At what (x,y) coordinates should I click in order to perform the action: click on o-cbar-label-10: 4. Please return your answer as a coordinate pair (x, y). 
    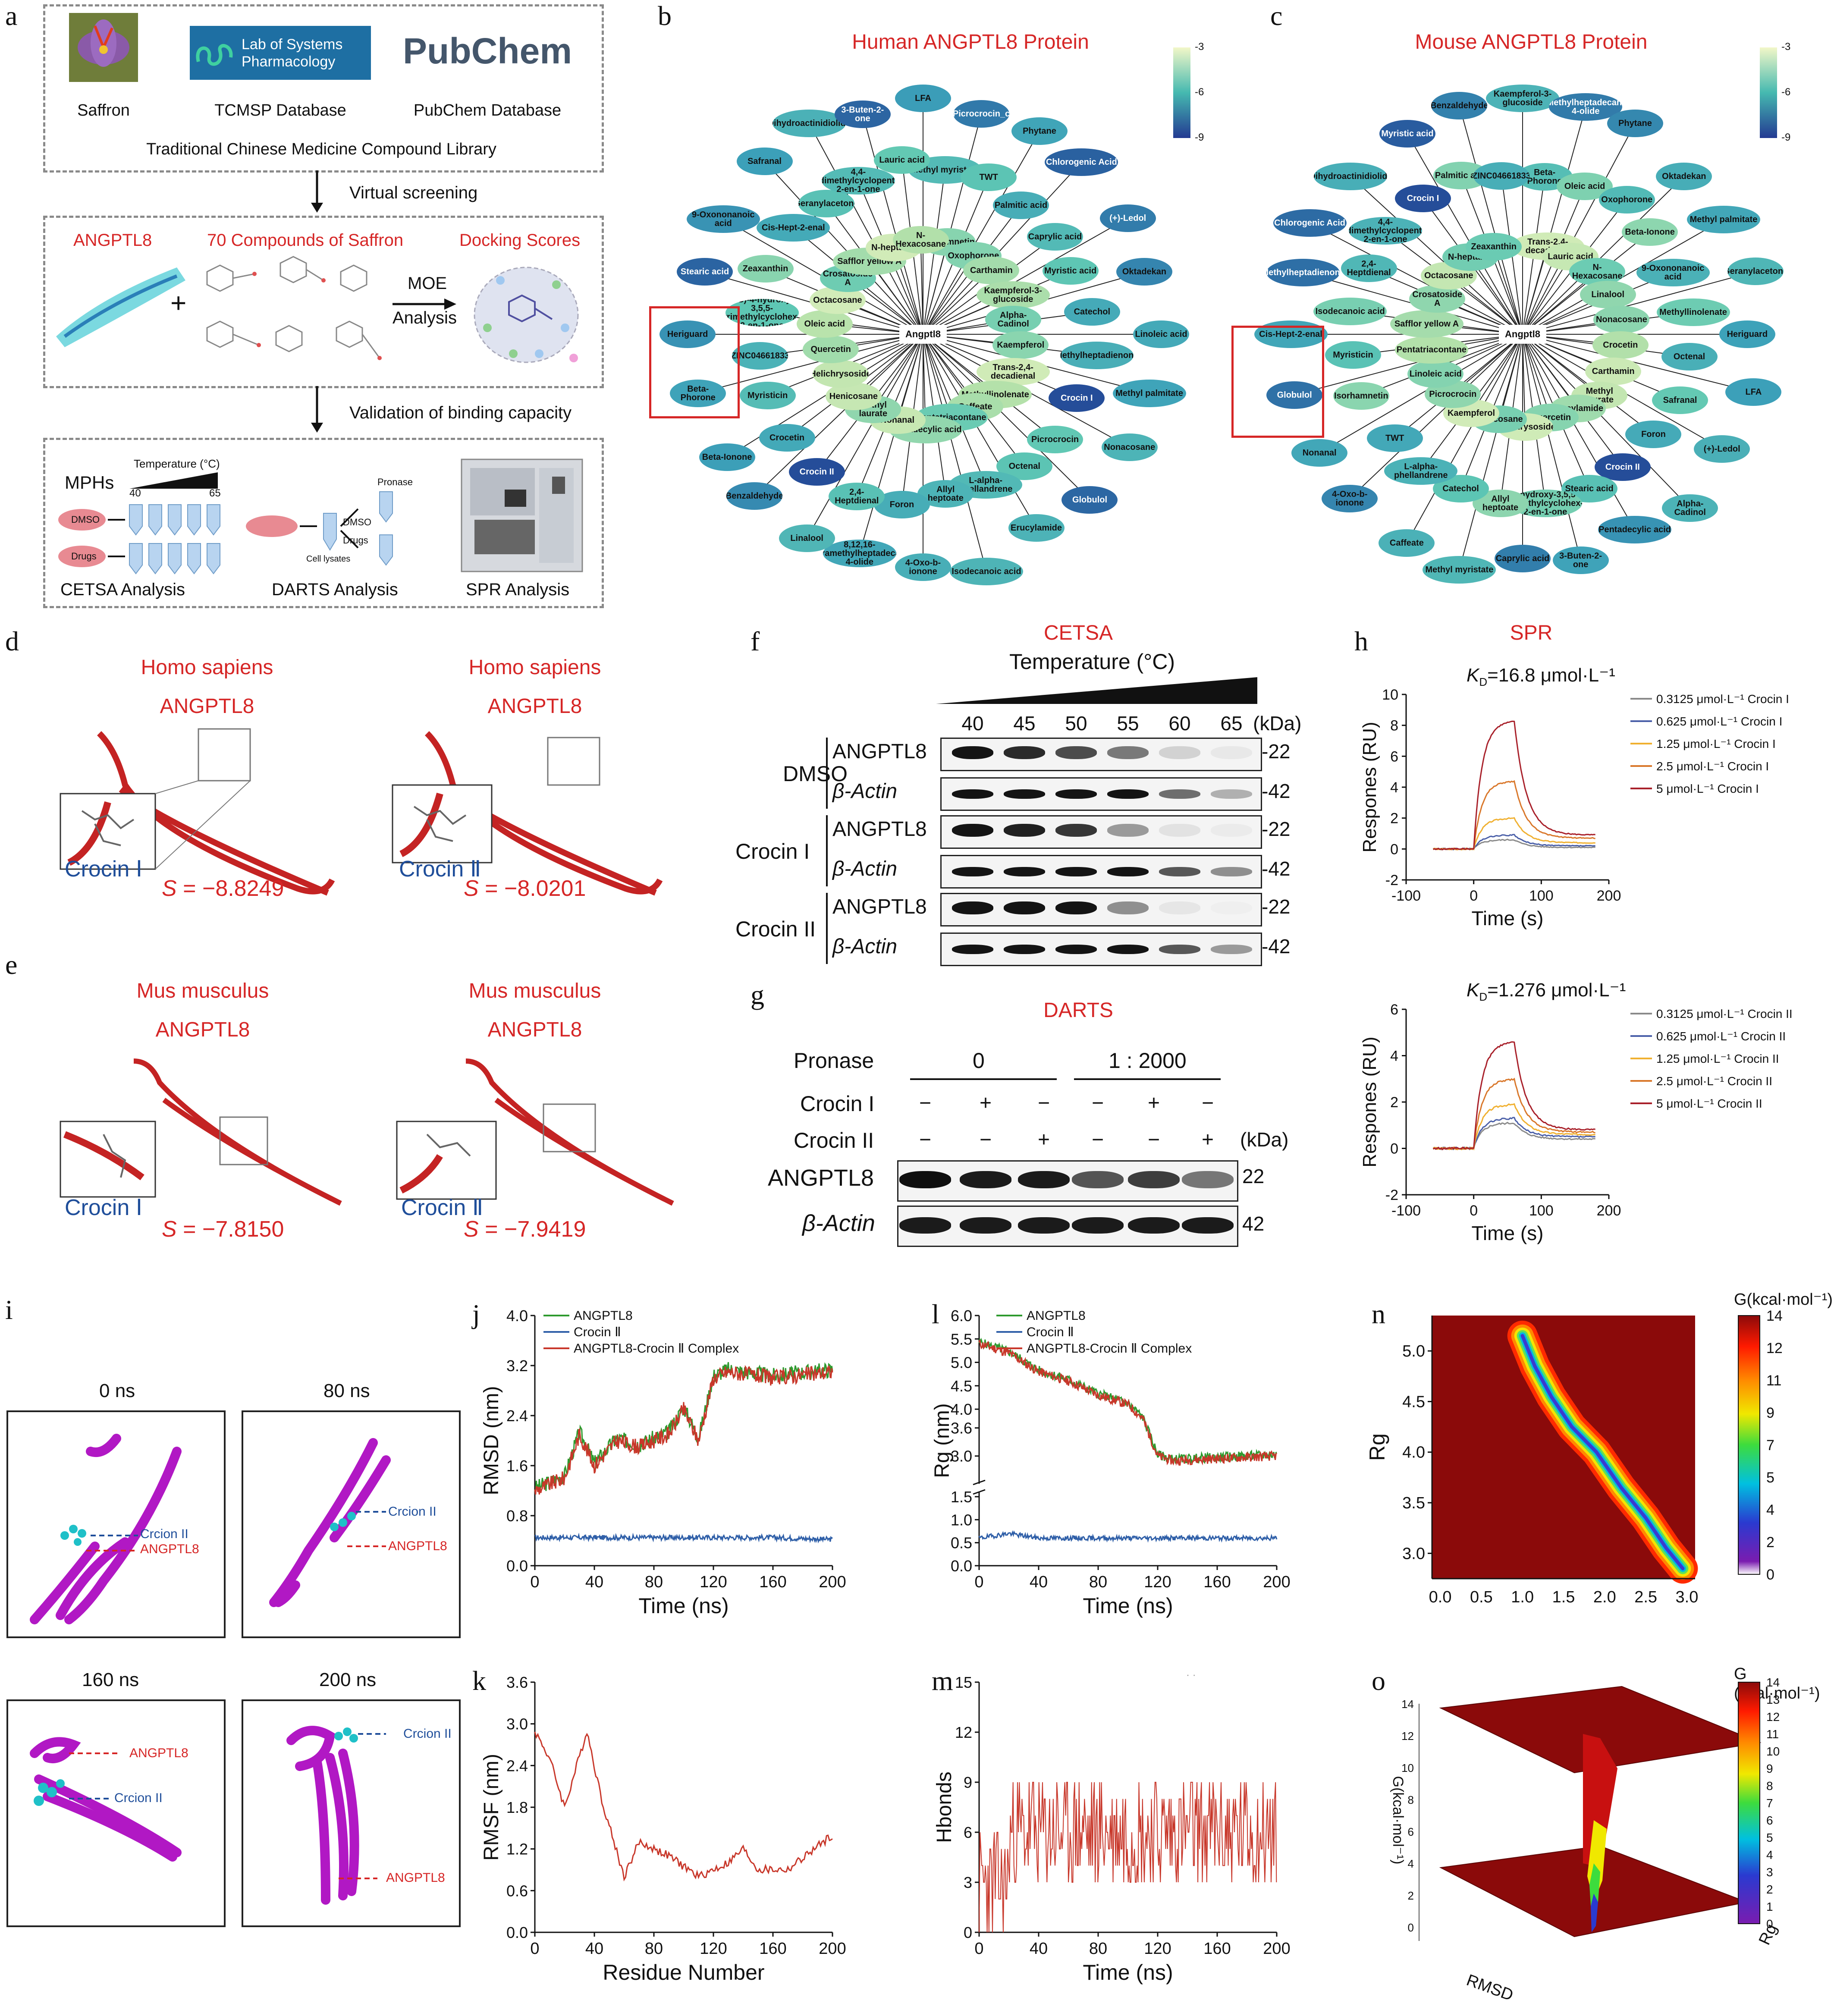
    Looking at the image, I should click on (1769, 1855).